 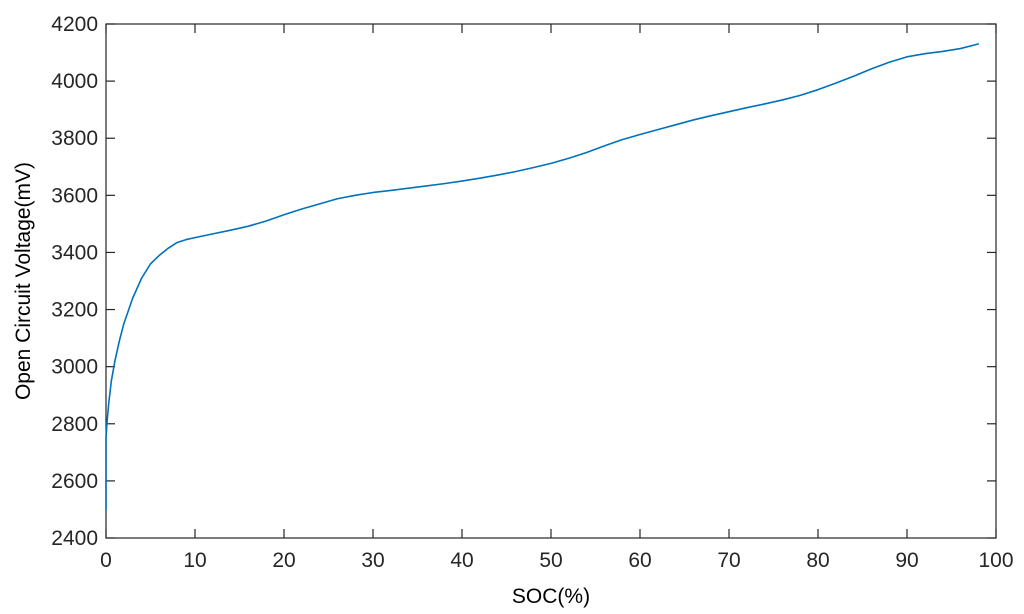 I want to click on x-tick-label-6: 60, so click(x=639, y=560).